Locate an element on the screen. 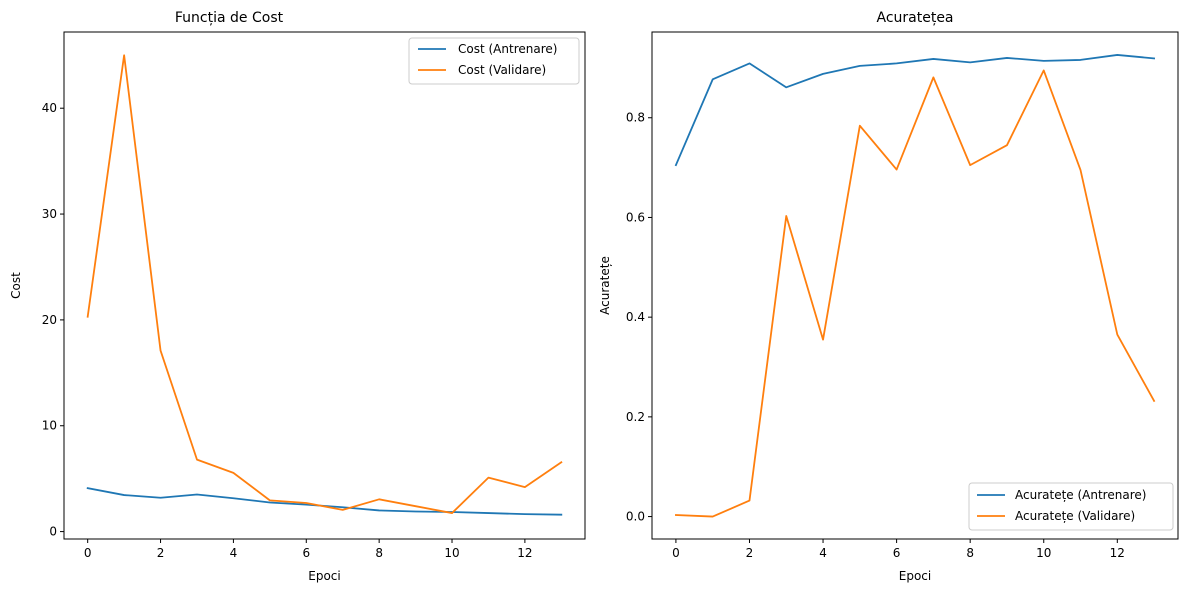  accuracy-chart-y-axis-label: Acuratețe is located at coordinates (605, 285).